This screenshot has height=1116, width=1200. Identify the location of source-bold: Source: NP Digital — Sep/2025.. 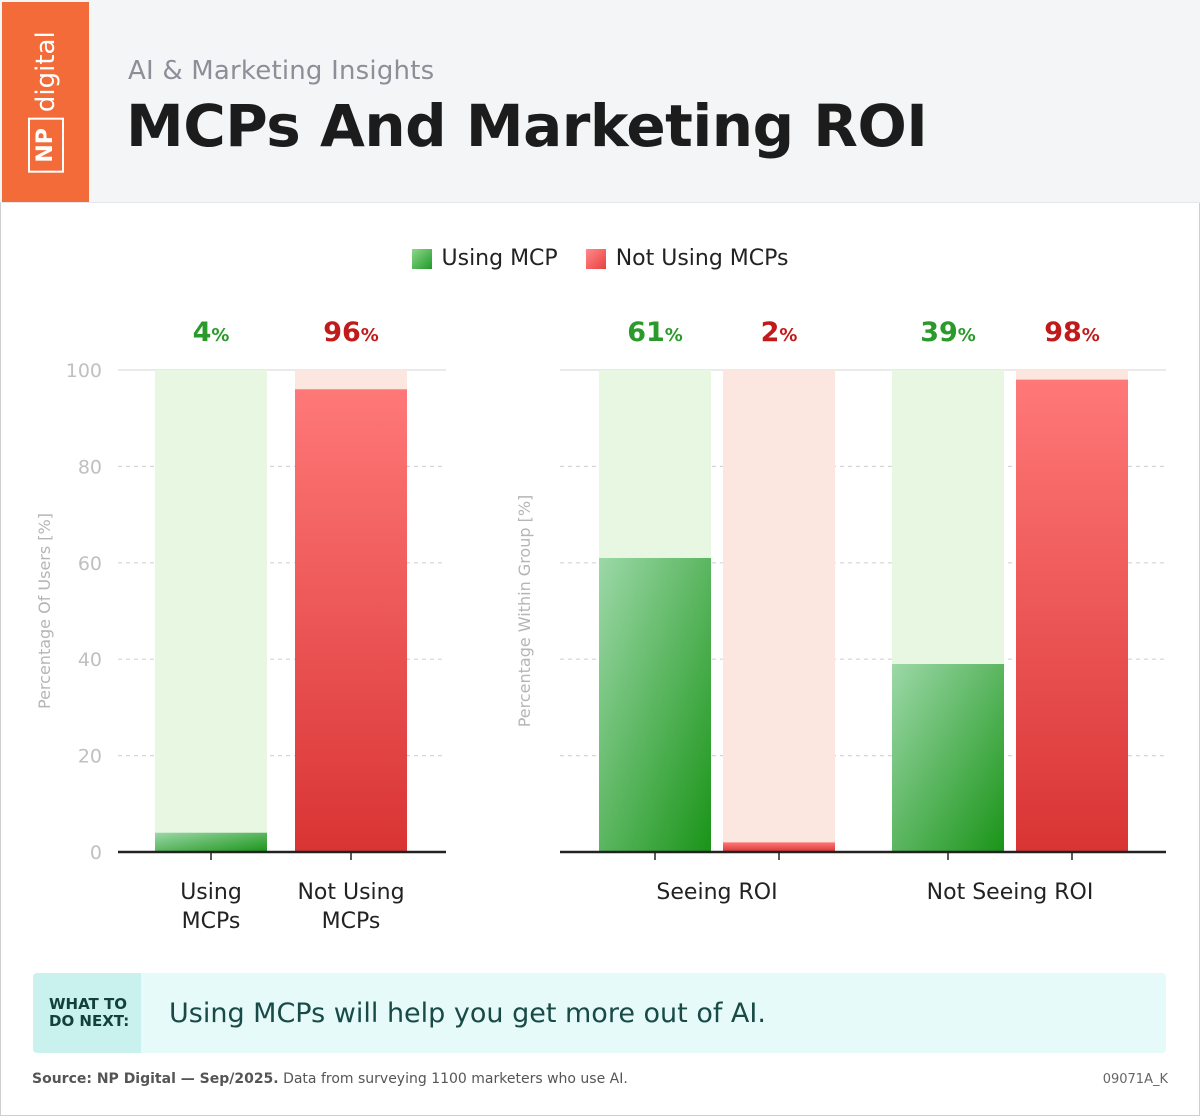
(155, 1079).